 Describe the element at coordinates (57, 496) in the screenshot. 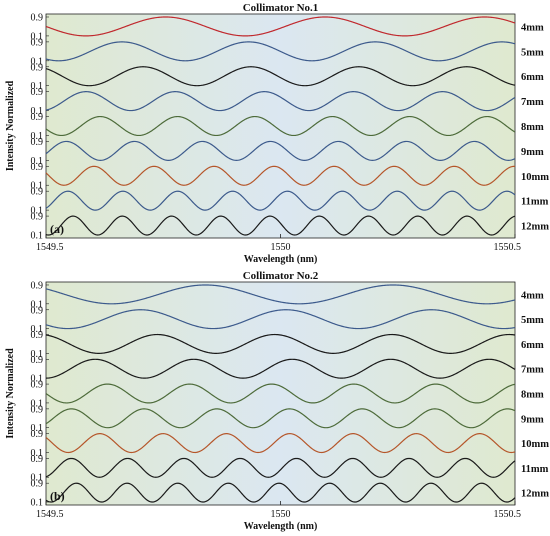

I see `panel-label: (b)` at that location.